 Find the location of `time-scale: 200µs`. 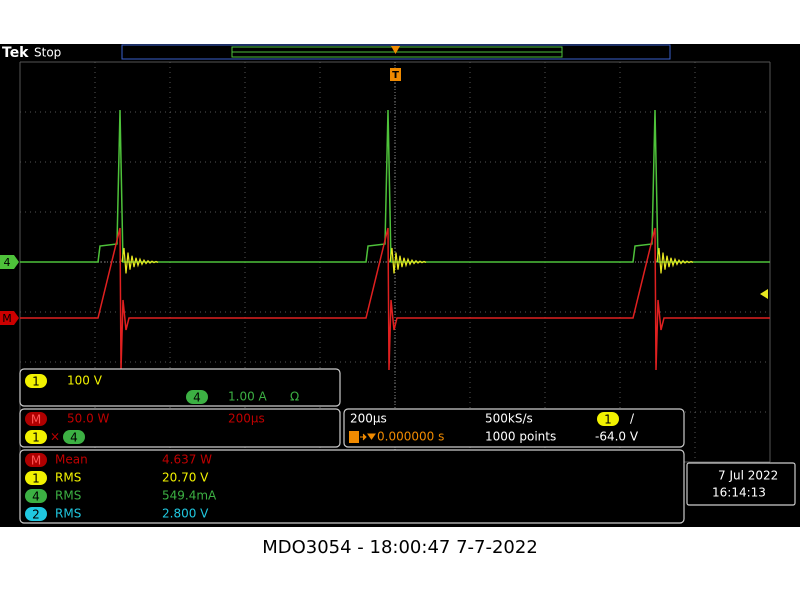

time-scale: 200µs is located at coordinates (368, 419).